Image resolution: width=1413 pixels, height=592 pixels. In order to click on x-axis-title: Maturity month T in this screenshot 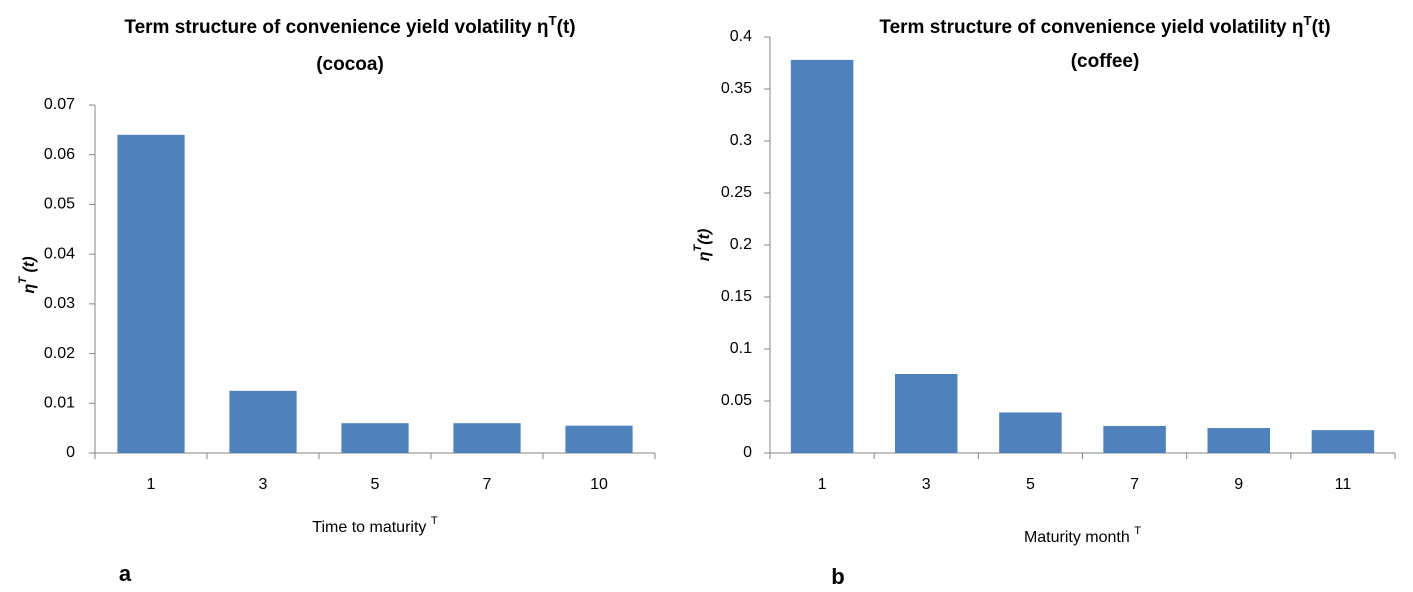, I will do `click(1082, 535)`.